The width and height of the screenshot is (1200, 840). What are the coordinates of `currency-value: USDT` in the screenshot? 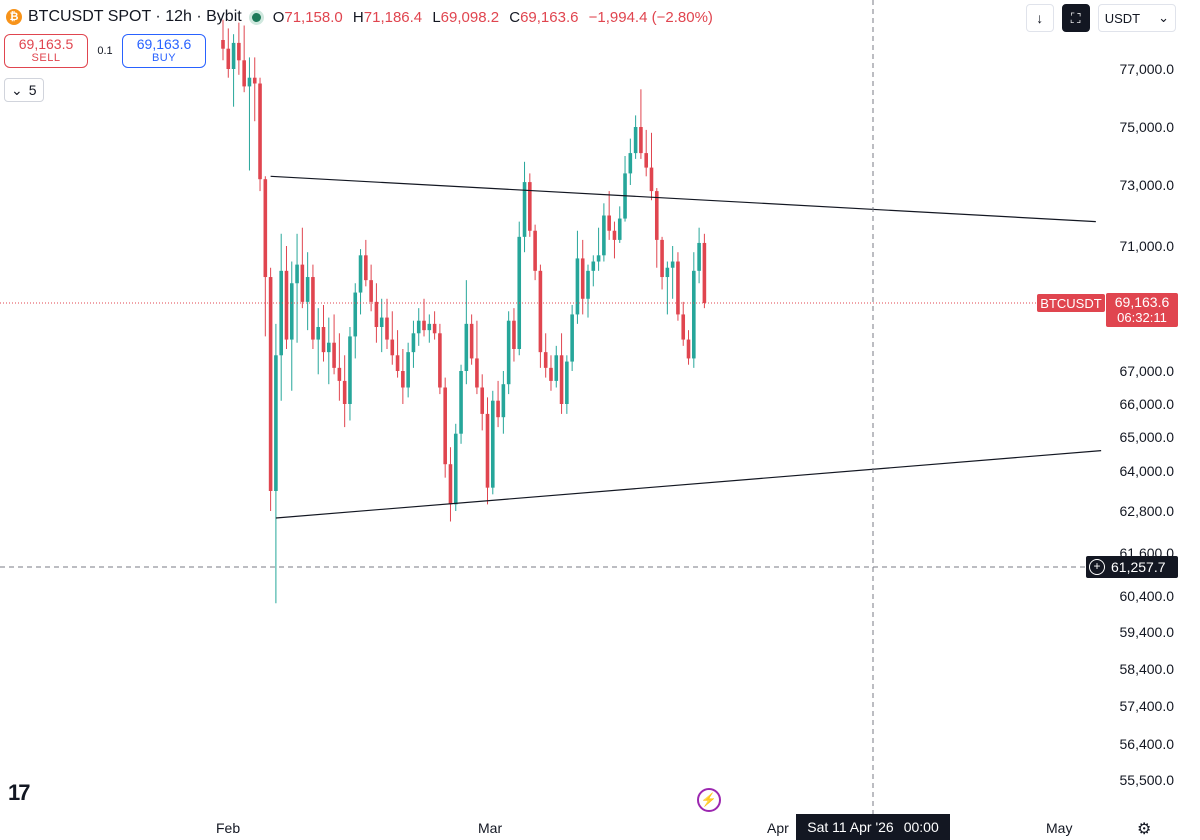 It's located at (1122, 18).